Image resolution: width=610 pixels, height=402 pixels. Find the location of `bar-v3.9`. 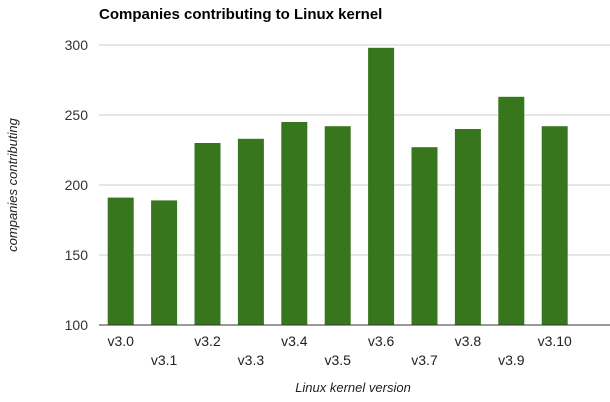

bar-v3.9 is located at coordinates (511, 210).